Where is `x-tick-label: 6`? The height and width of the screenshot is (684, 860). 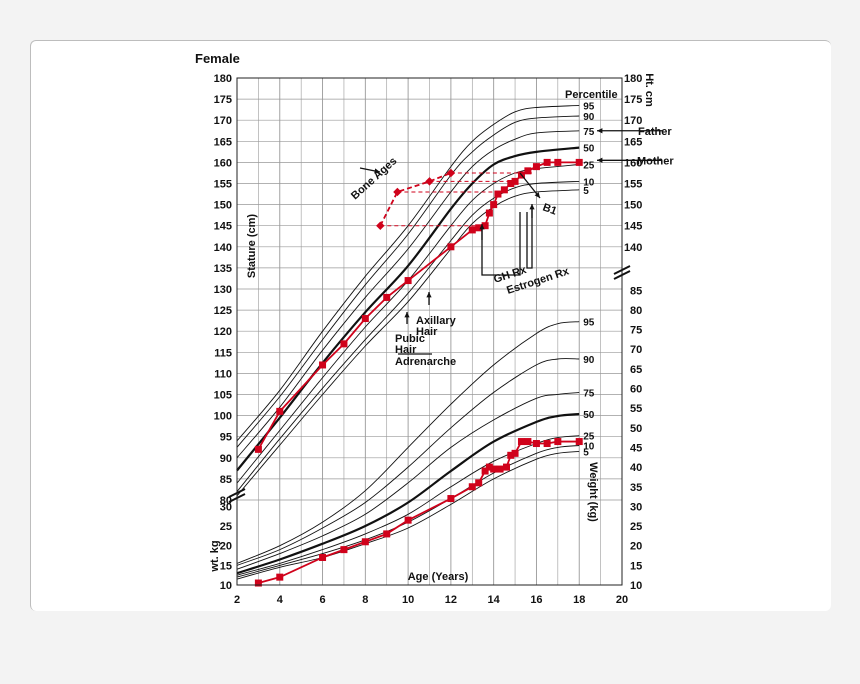
x-tick-label: 6 is located at coordinates (322, 600).